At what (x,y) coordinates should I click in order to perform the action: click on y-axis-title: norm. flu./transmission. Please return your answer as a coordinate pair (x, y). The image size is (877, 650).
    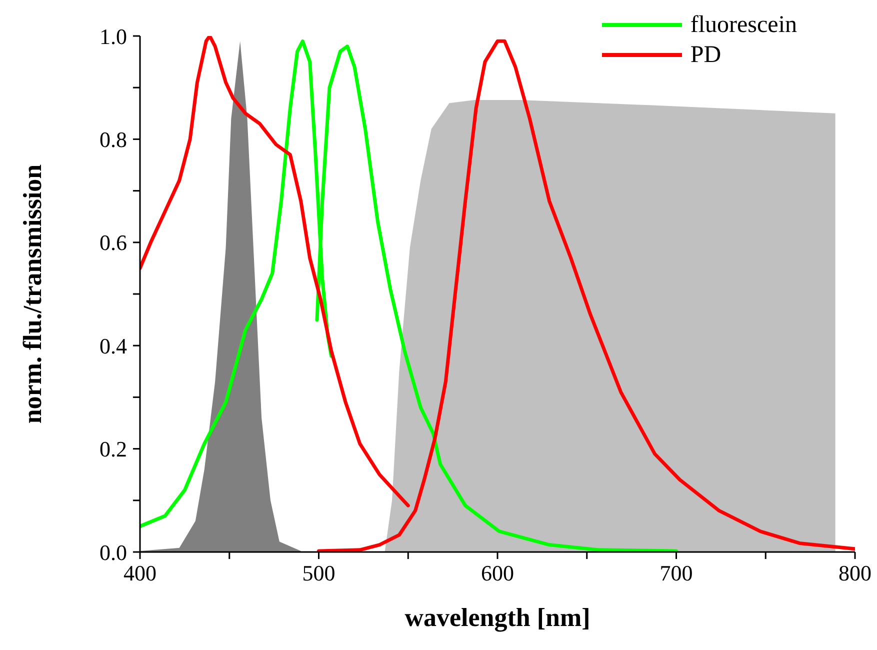
    Looking at the image, I should click on (33, 294).